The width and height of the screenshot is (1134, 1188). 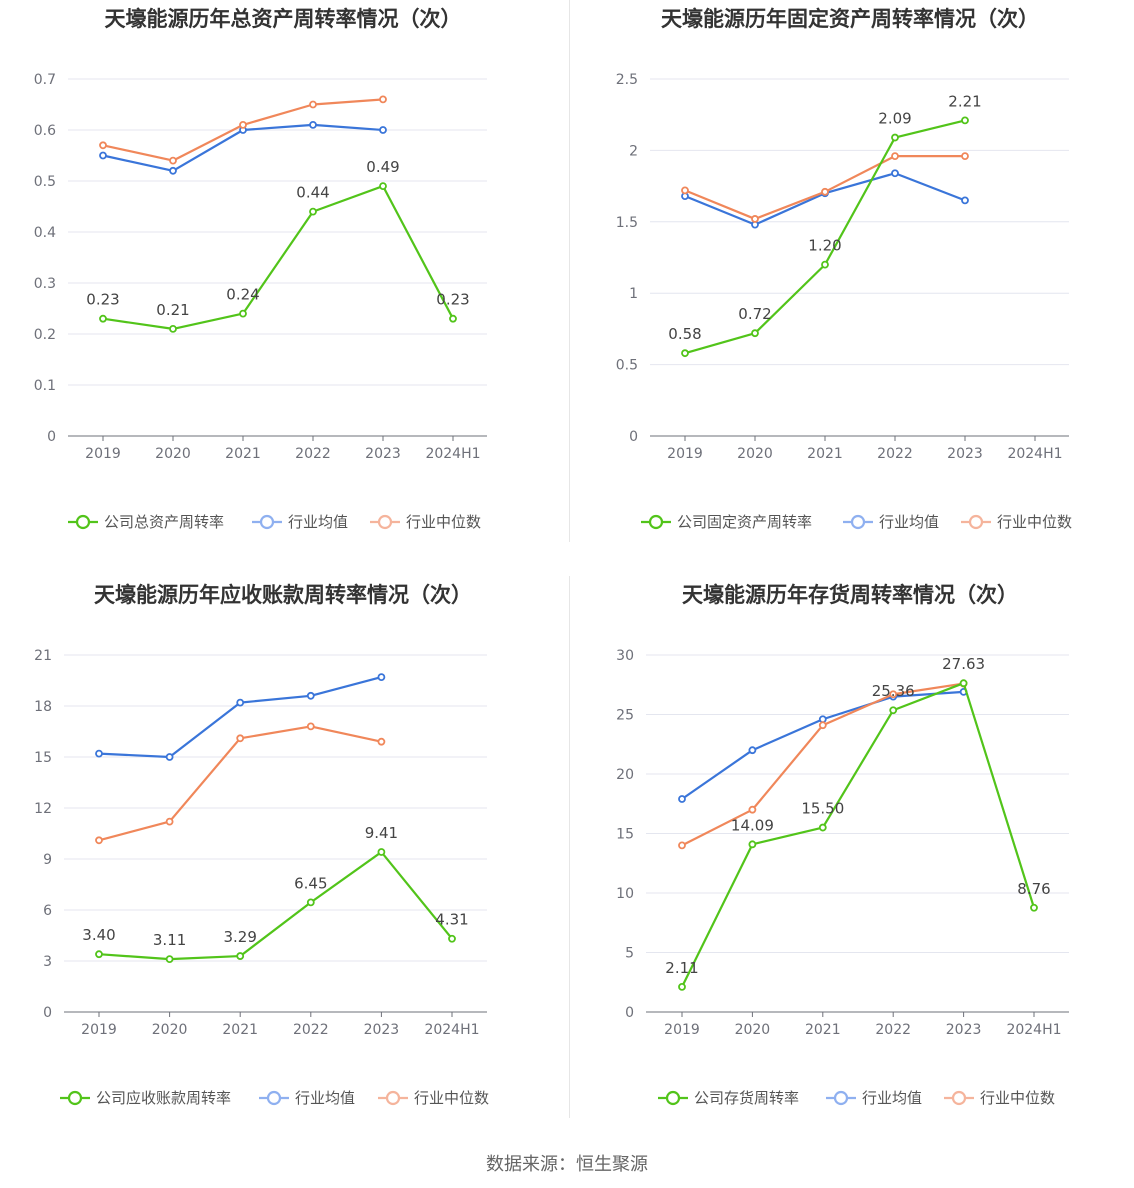 What do you see at coordinates (822, 809) in the screenshot?
I see `data-label: 15.50` at bounding box center [822, 809].